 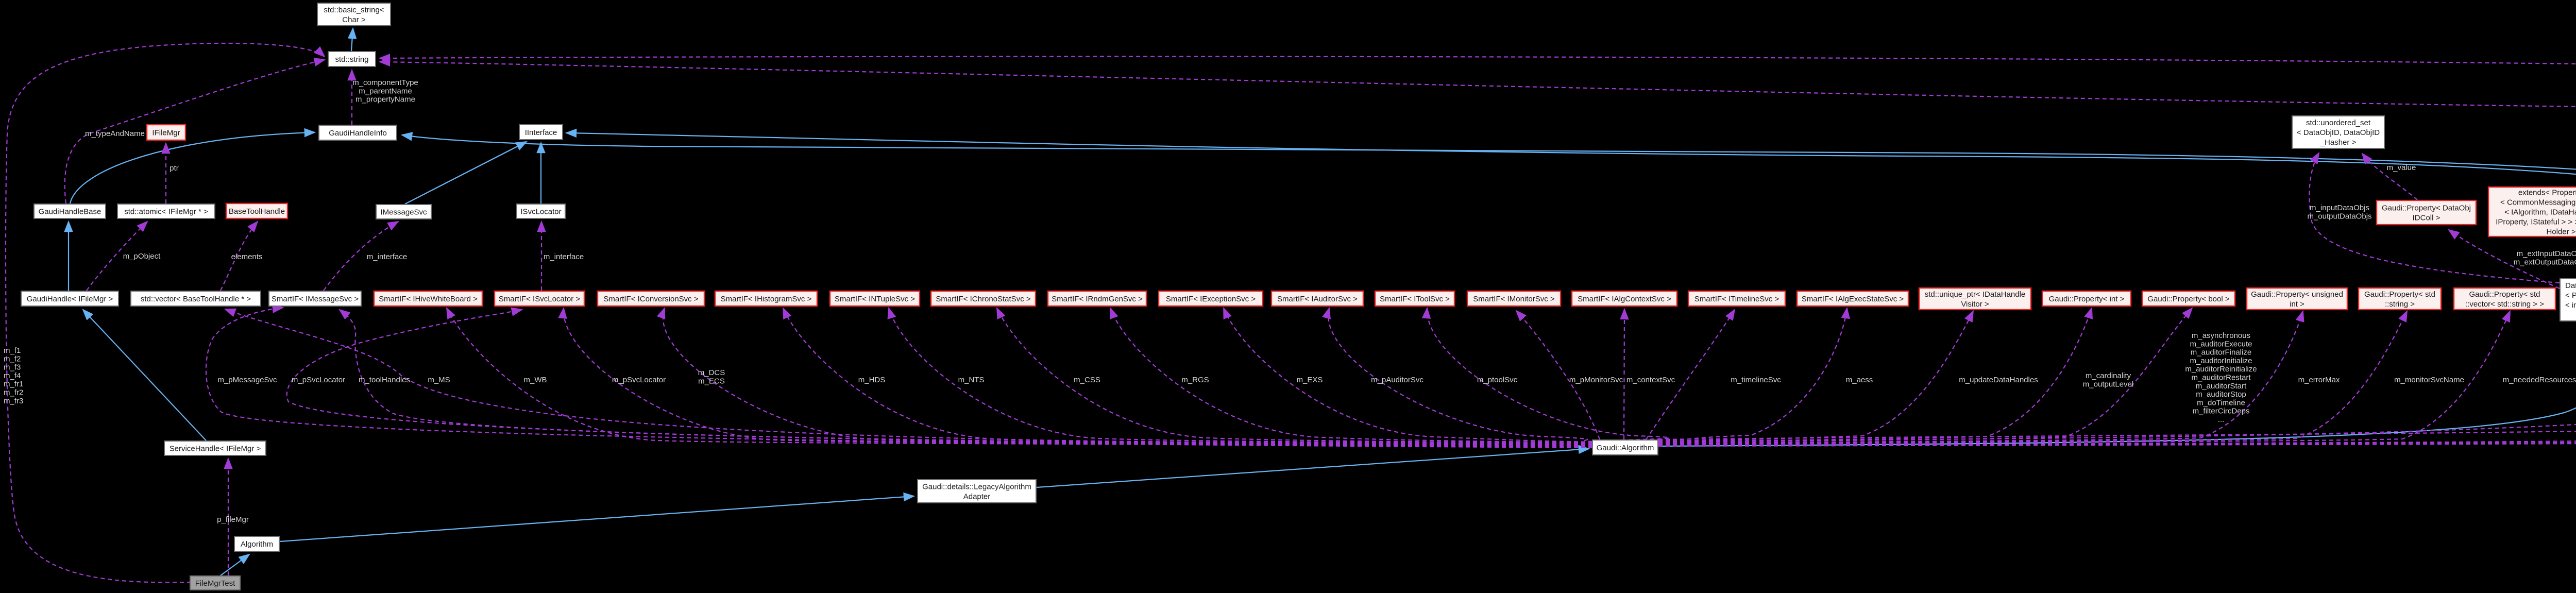 I want to click on svg-text: m_parentName, so click(x=385, y=91).